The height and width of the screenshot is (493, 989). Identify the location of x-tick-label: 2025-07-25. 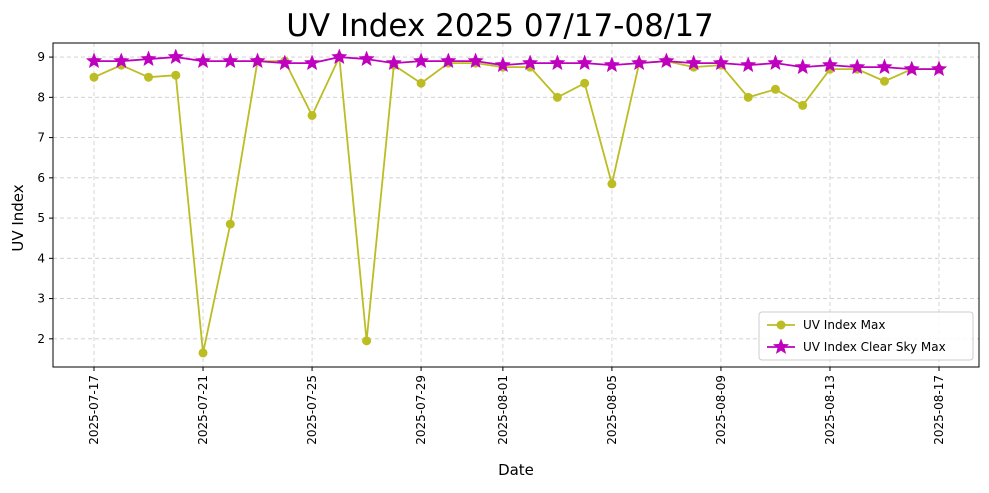
(312, 410).